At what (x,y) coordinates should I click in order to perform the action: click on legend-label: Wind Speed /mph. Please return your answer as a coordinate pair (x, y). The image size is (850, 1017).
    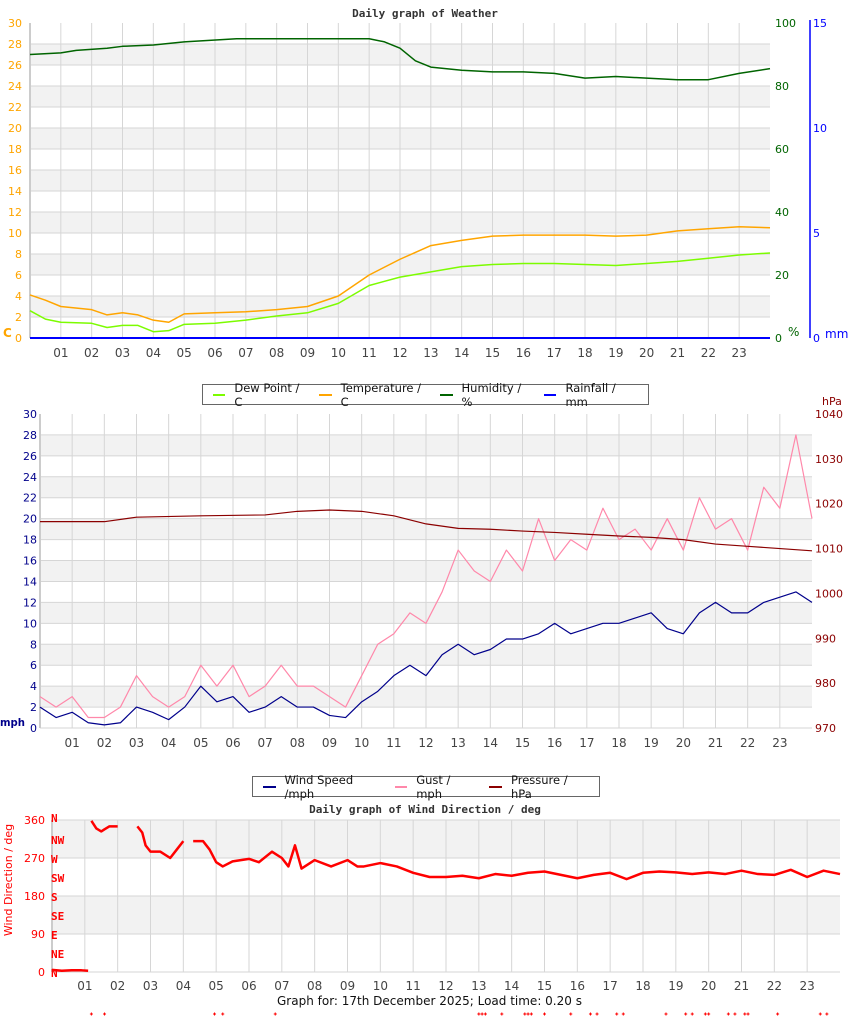
    Looking at the image, I should click on (319, 786).